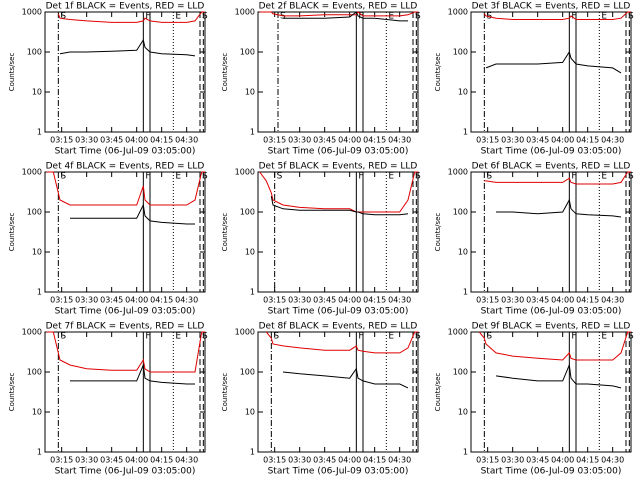 Image resolution: width=640 pixels, height=480 pixels. What do you see at coordinates (125, 327) in the screenshot?
I see `chart-title: Det 7f BLACK = Events, RED = LLD` at bounding box center [125, 327].